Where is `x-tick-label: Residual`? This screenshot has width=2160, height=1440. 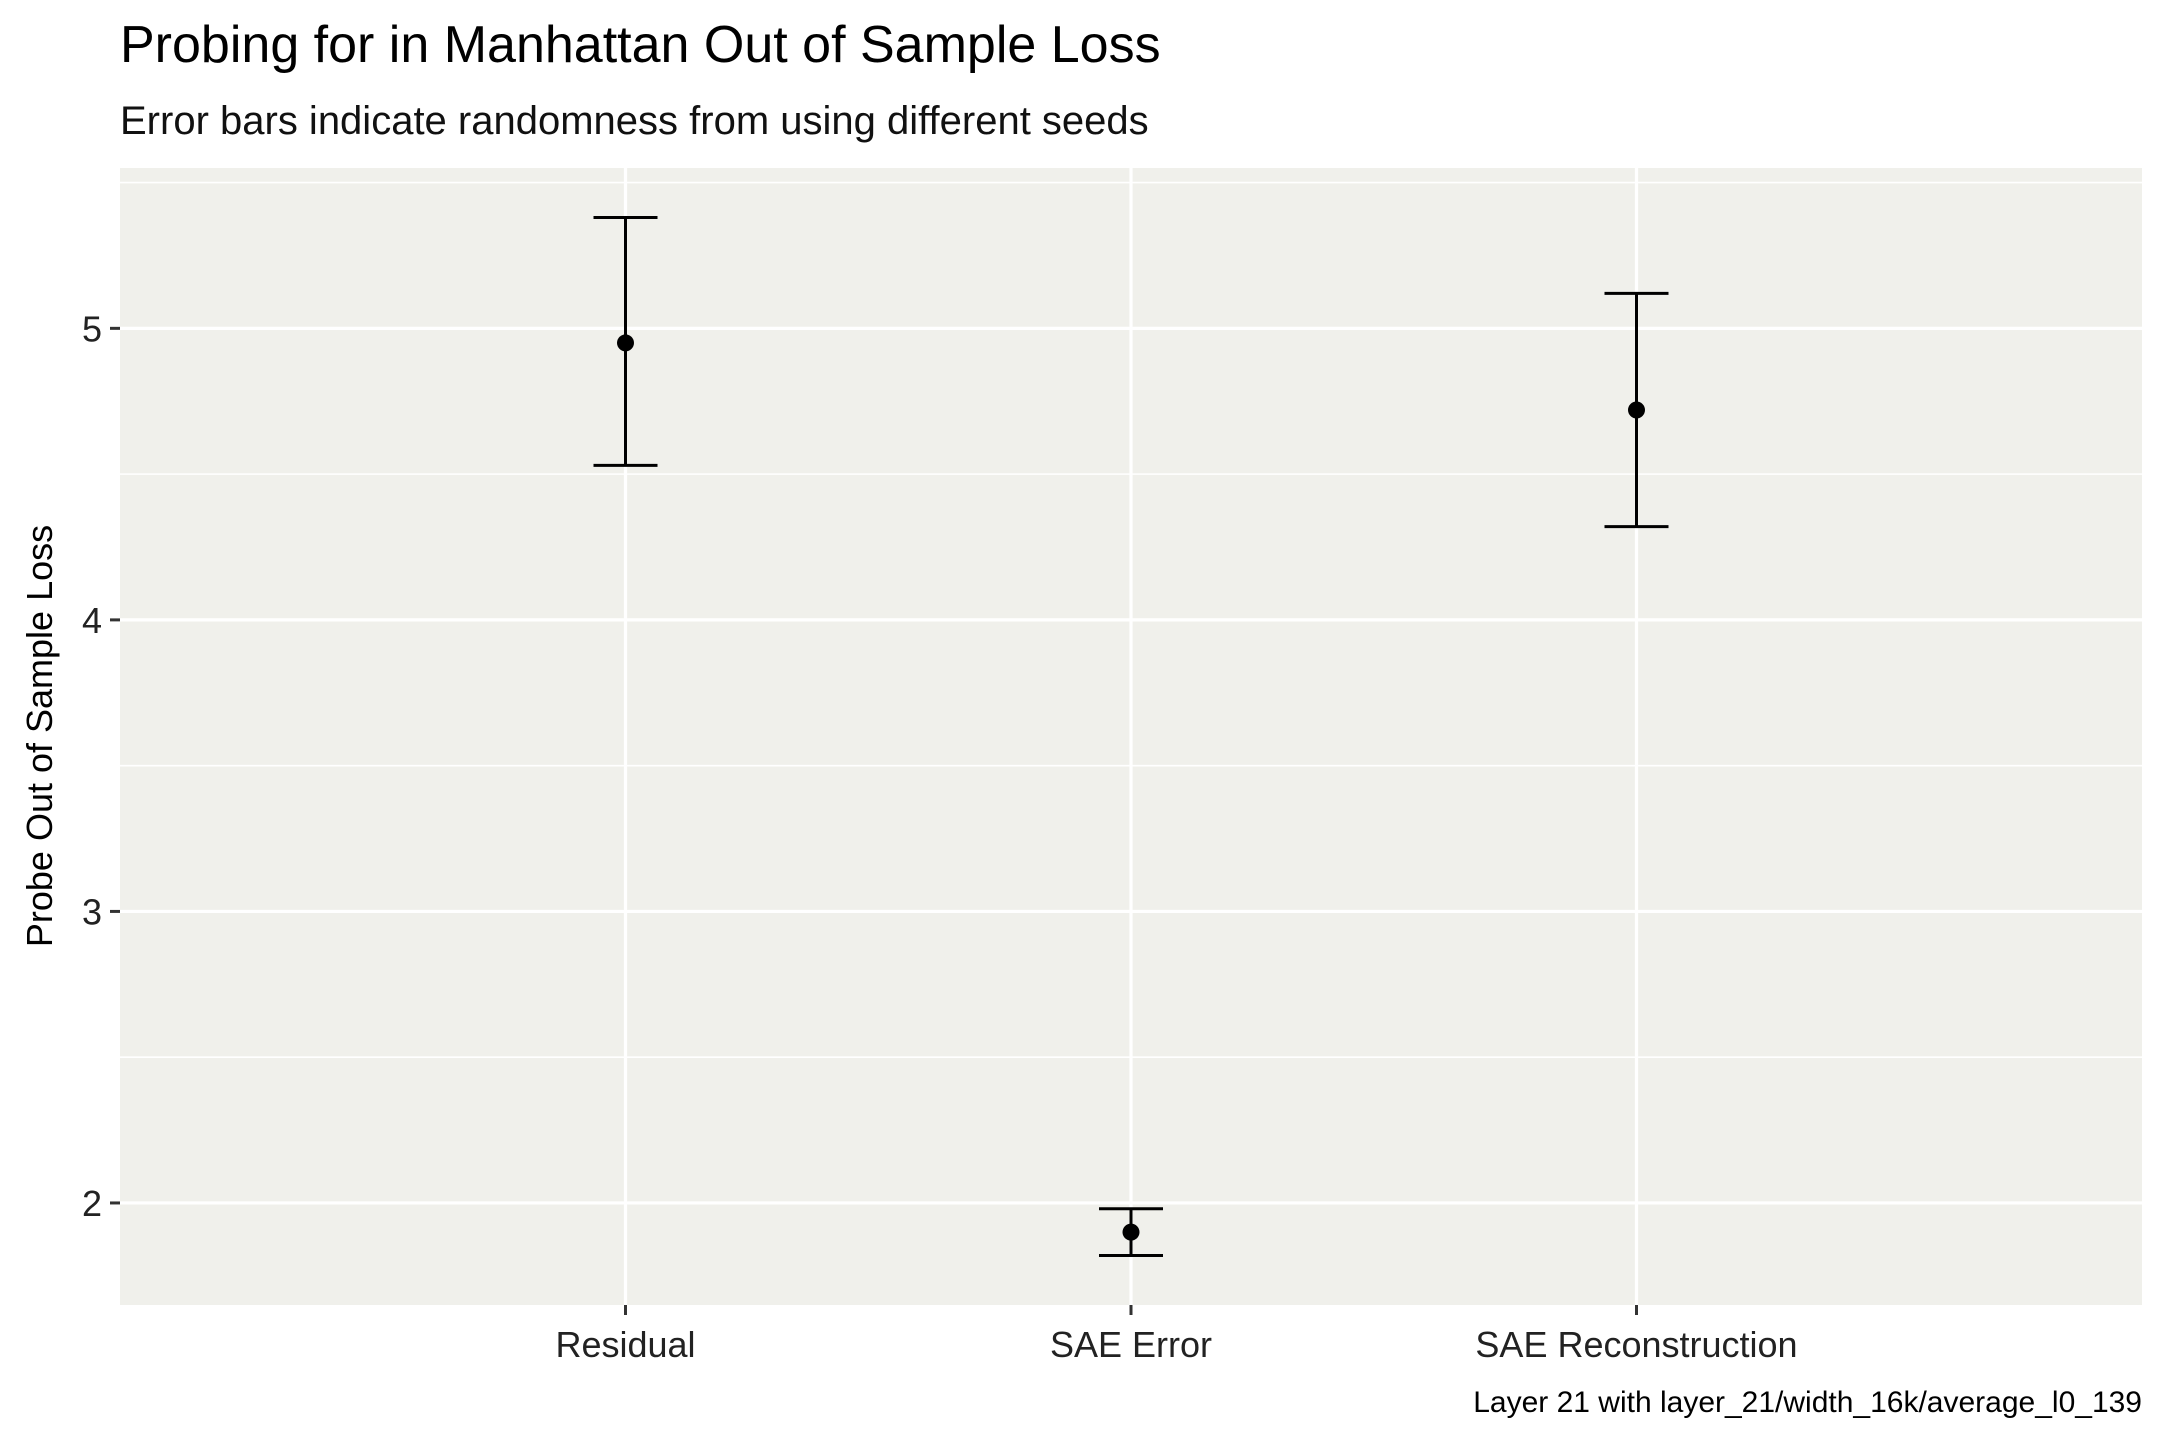
x-tick-label: Residual is located at coordinates (625, 1344).